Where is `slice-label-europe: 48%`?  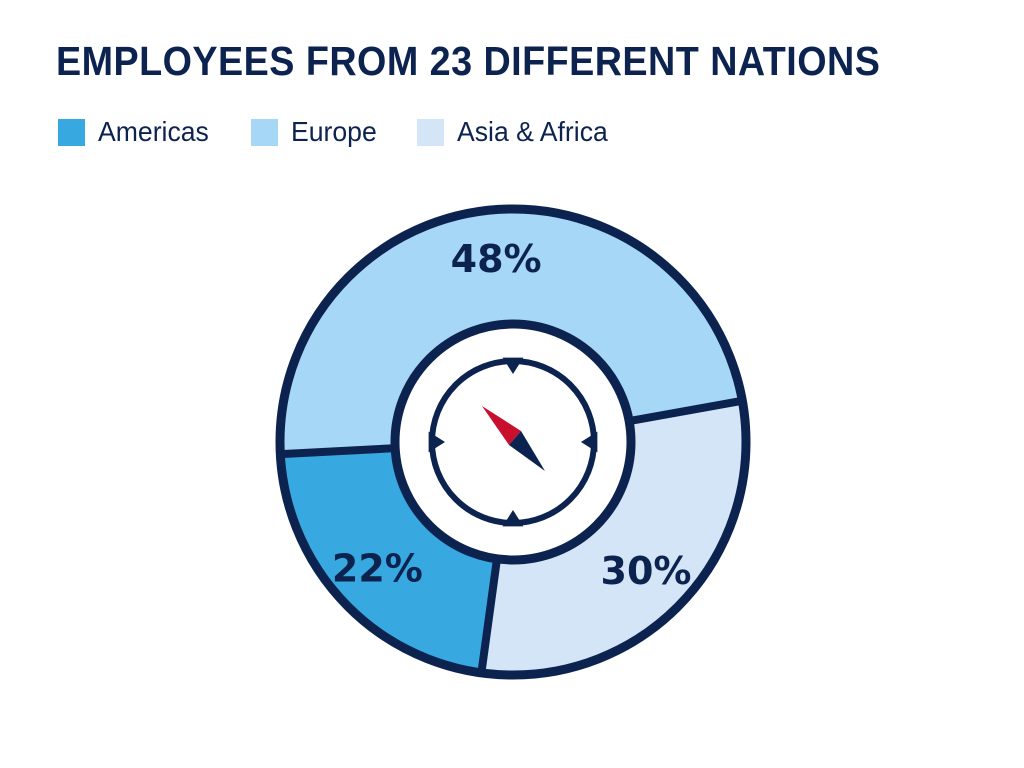
slice-label-europe: 48% is located at coordinates (496, 259).